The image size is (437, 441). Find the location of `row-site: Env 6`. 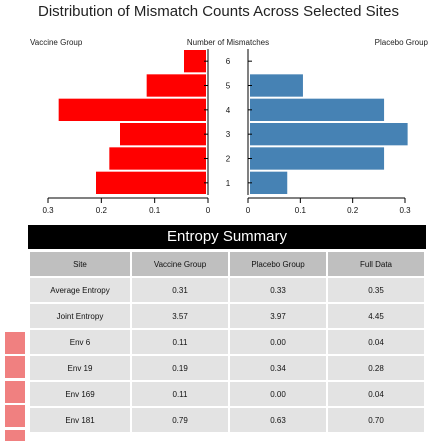

row-site: Env 6 is located at coordinates (80, 342).